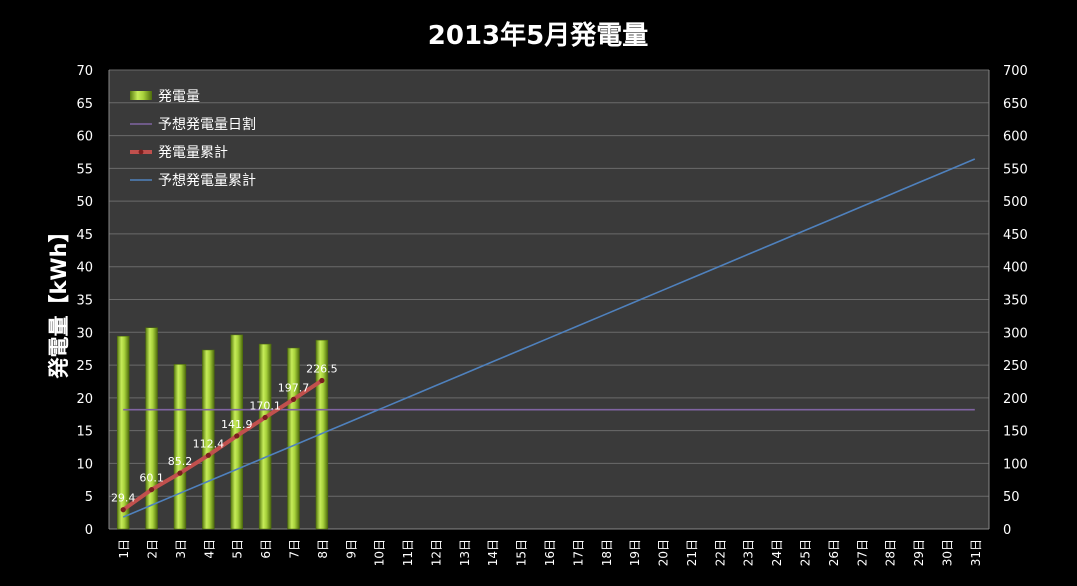 Image resolution: width=1077 pixels, height=586 pixels. I want to click on y-tick-label: 40, so click(84, 268).